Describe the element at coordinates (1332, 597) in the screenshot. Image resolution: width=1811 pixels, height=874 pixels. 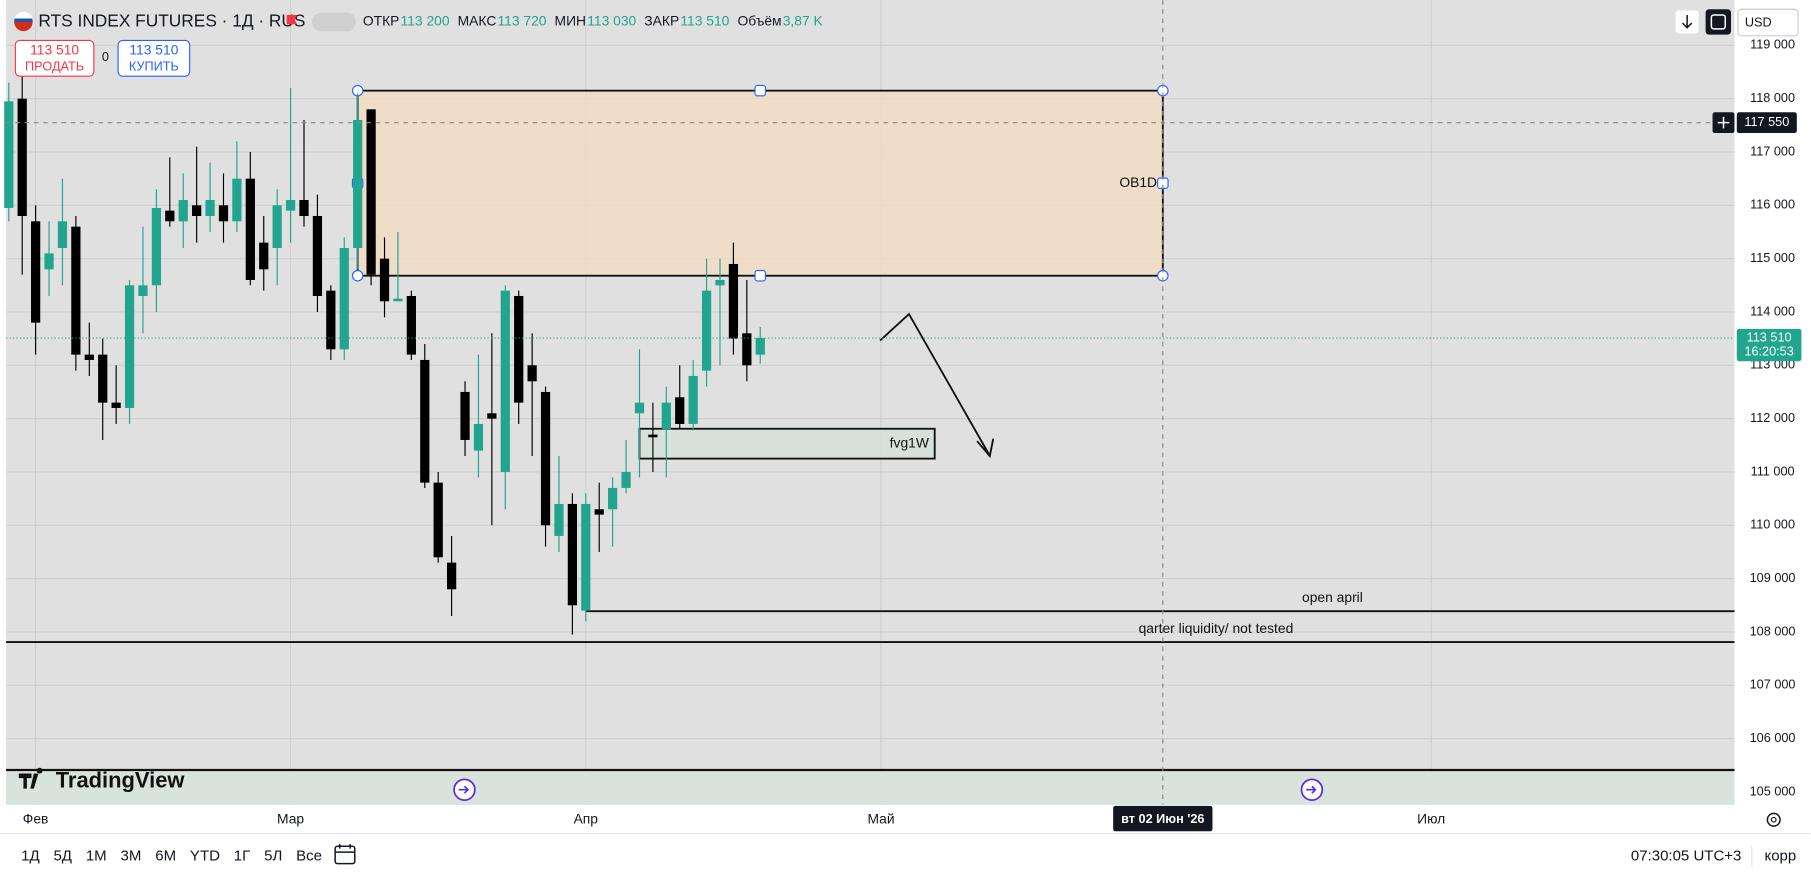
I see `level-label: open april` at that location.